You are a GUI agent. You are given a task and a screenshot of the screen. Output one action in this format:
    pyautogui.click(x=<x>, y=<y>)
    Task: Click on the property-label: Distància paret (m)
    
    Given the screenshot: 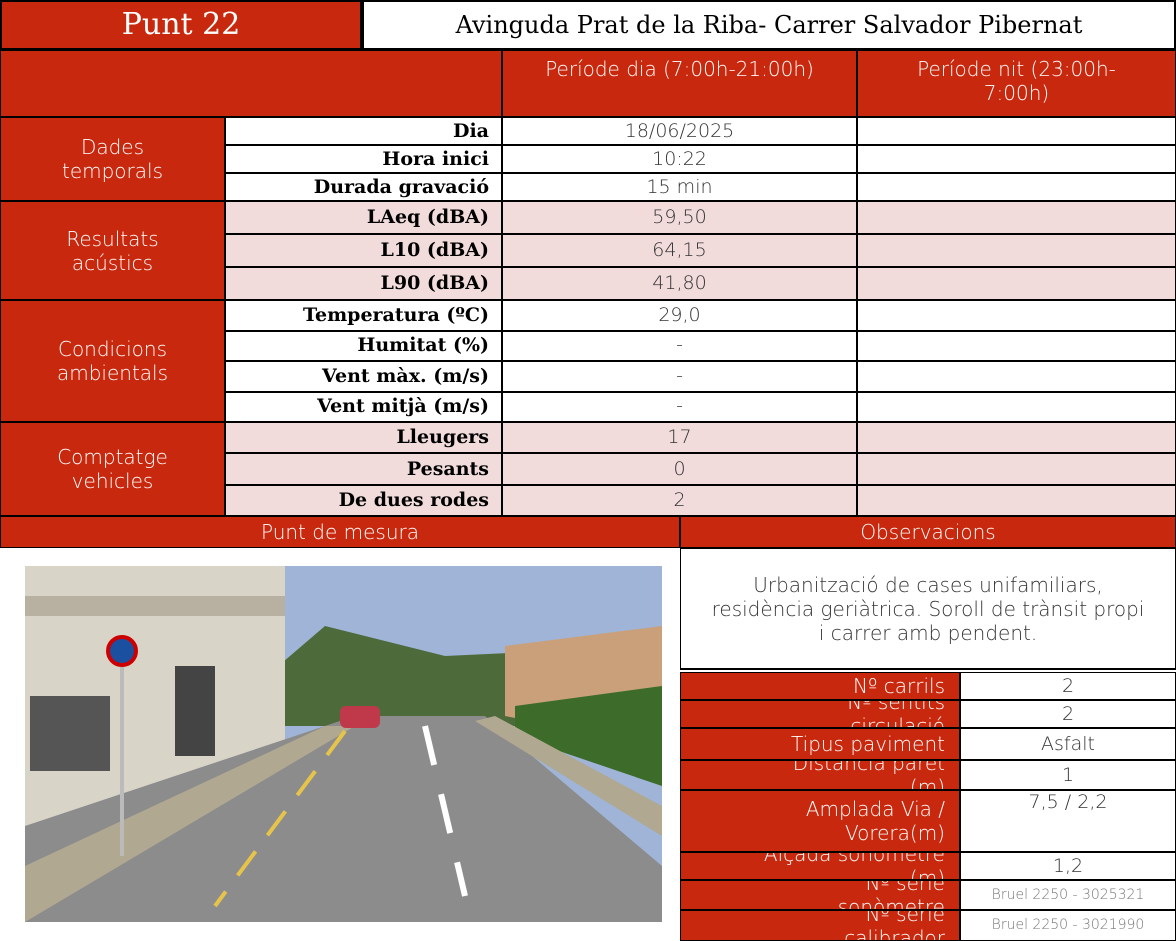 What is the action you would take?
    pyautogui.click(x=820, y=775)
    